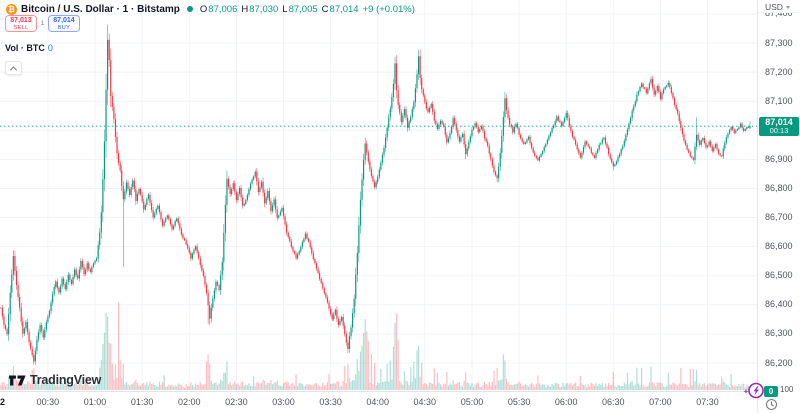 This screenshot has height=413, width=800. I want to click on price-tick-label: 87,200, so click(779, 71).